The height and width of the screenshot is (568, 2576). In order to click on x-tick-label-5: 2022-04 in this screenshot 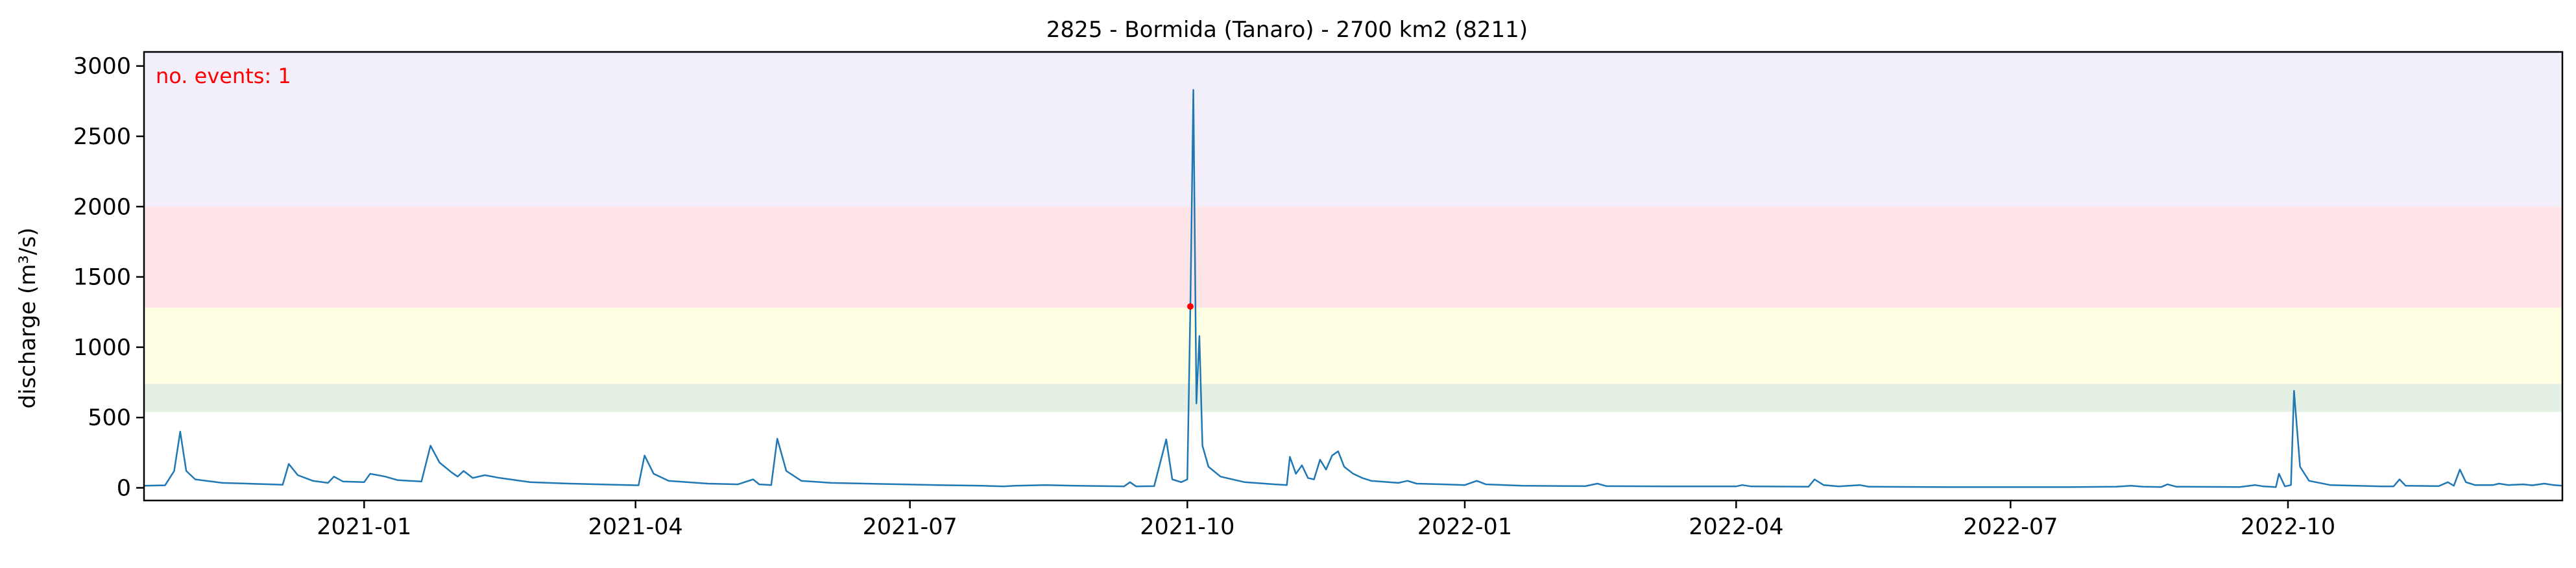, I will do `click(1736, 527)`.